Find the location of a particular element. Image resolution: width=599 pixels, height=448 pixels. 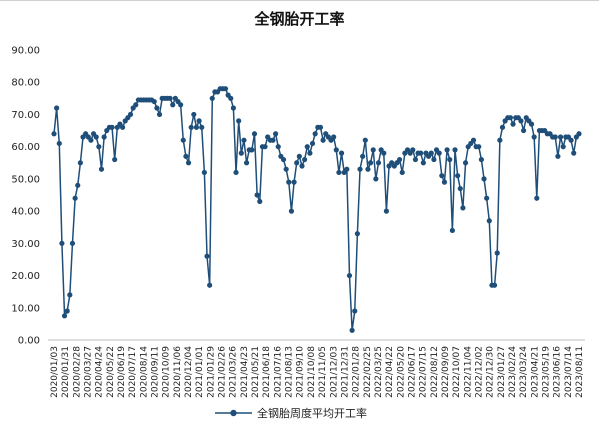

x-tick-label: 2020/07/17 is located at coordinates (133, 372).